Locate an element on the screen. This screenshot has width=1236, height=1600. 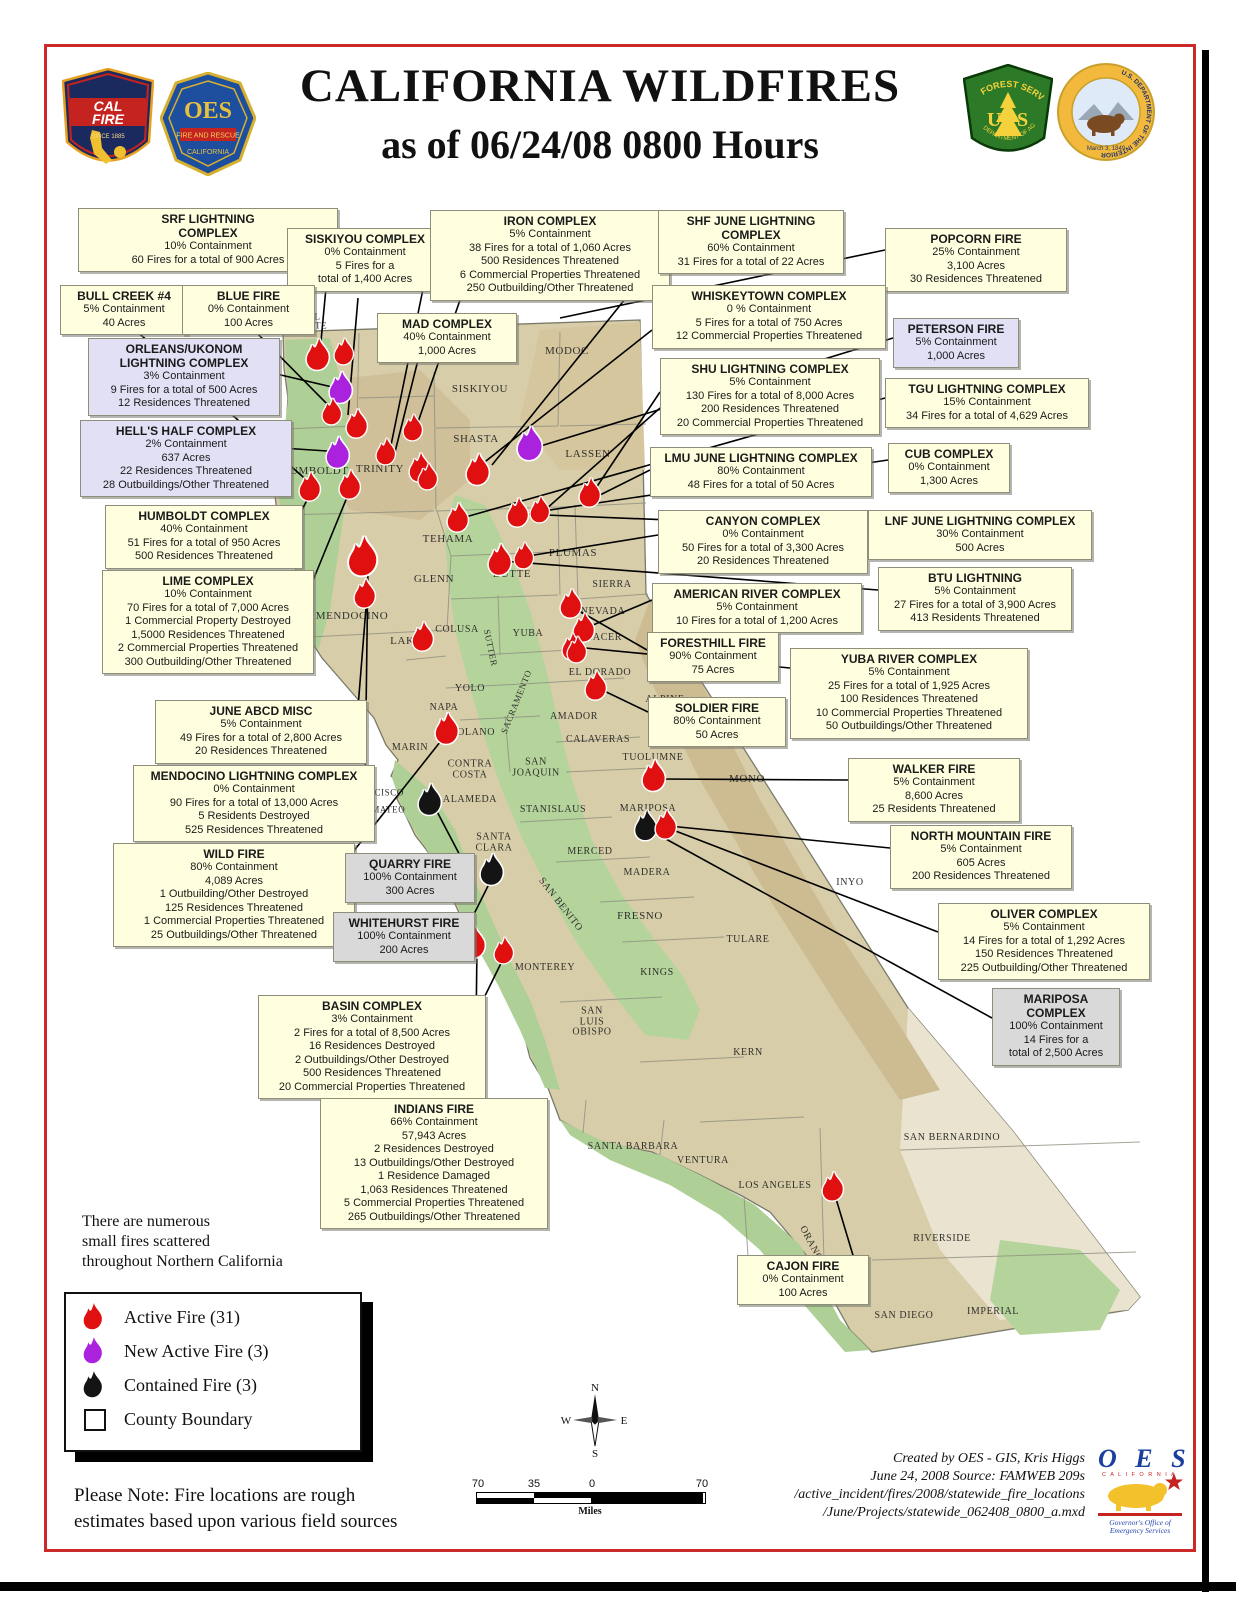
fire-callout-title: SOLDIER FIRE is located at coordinates (716, 708).